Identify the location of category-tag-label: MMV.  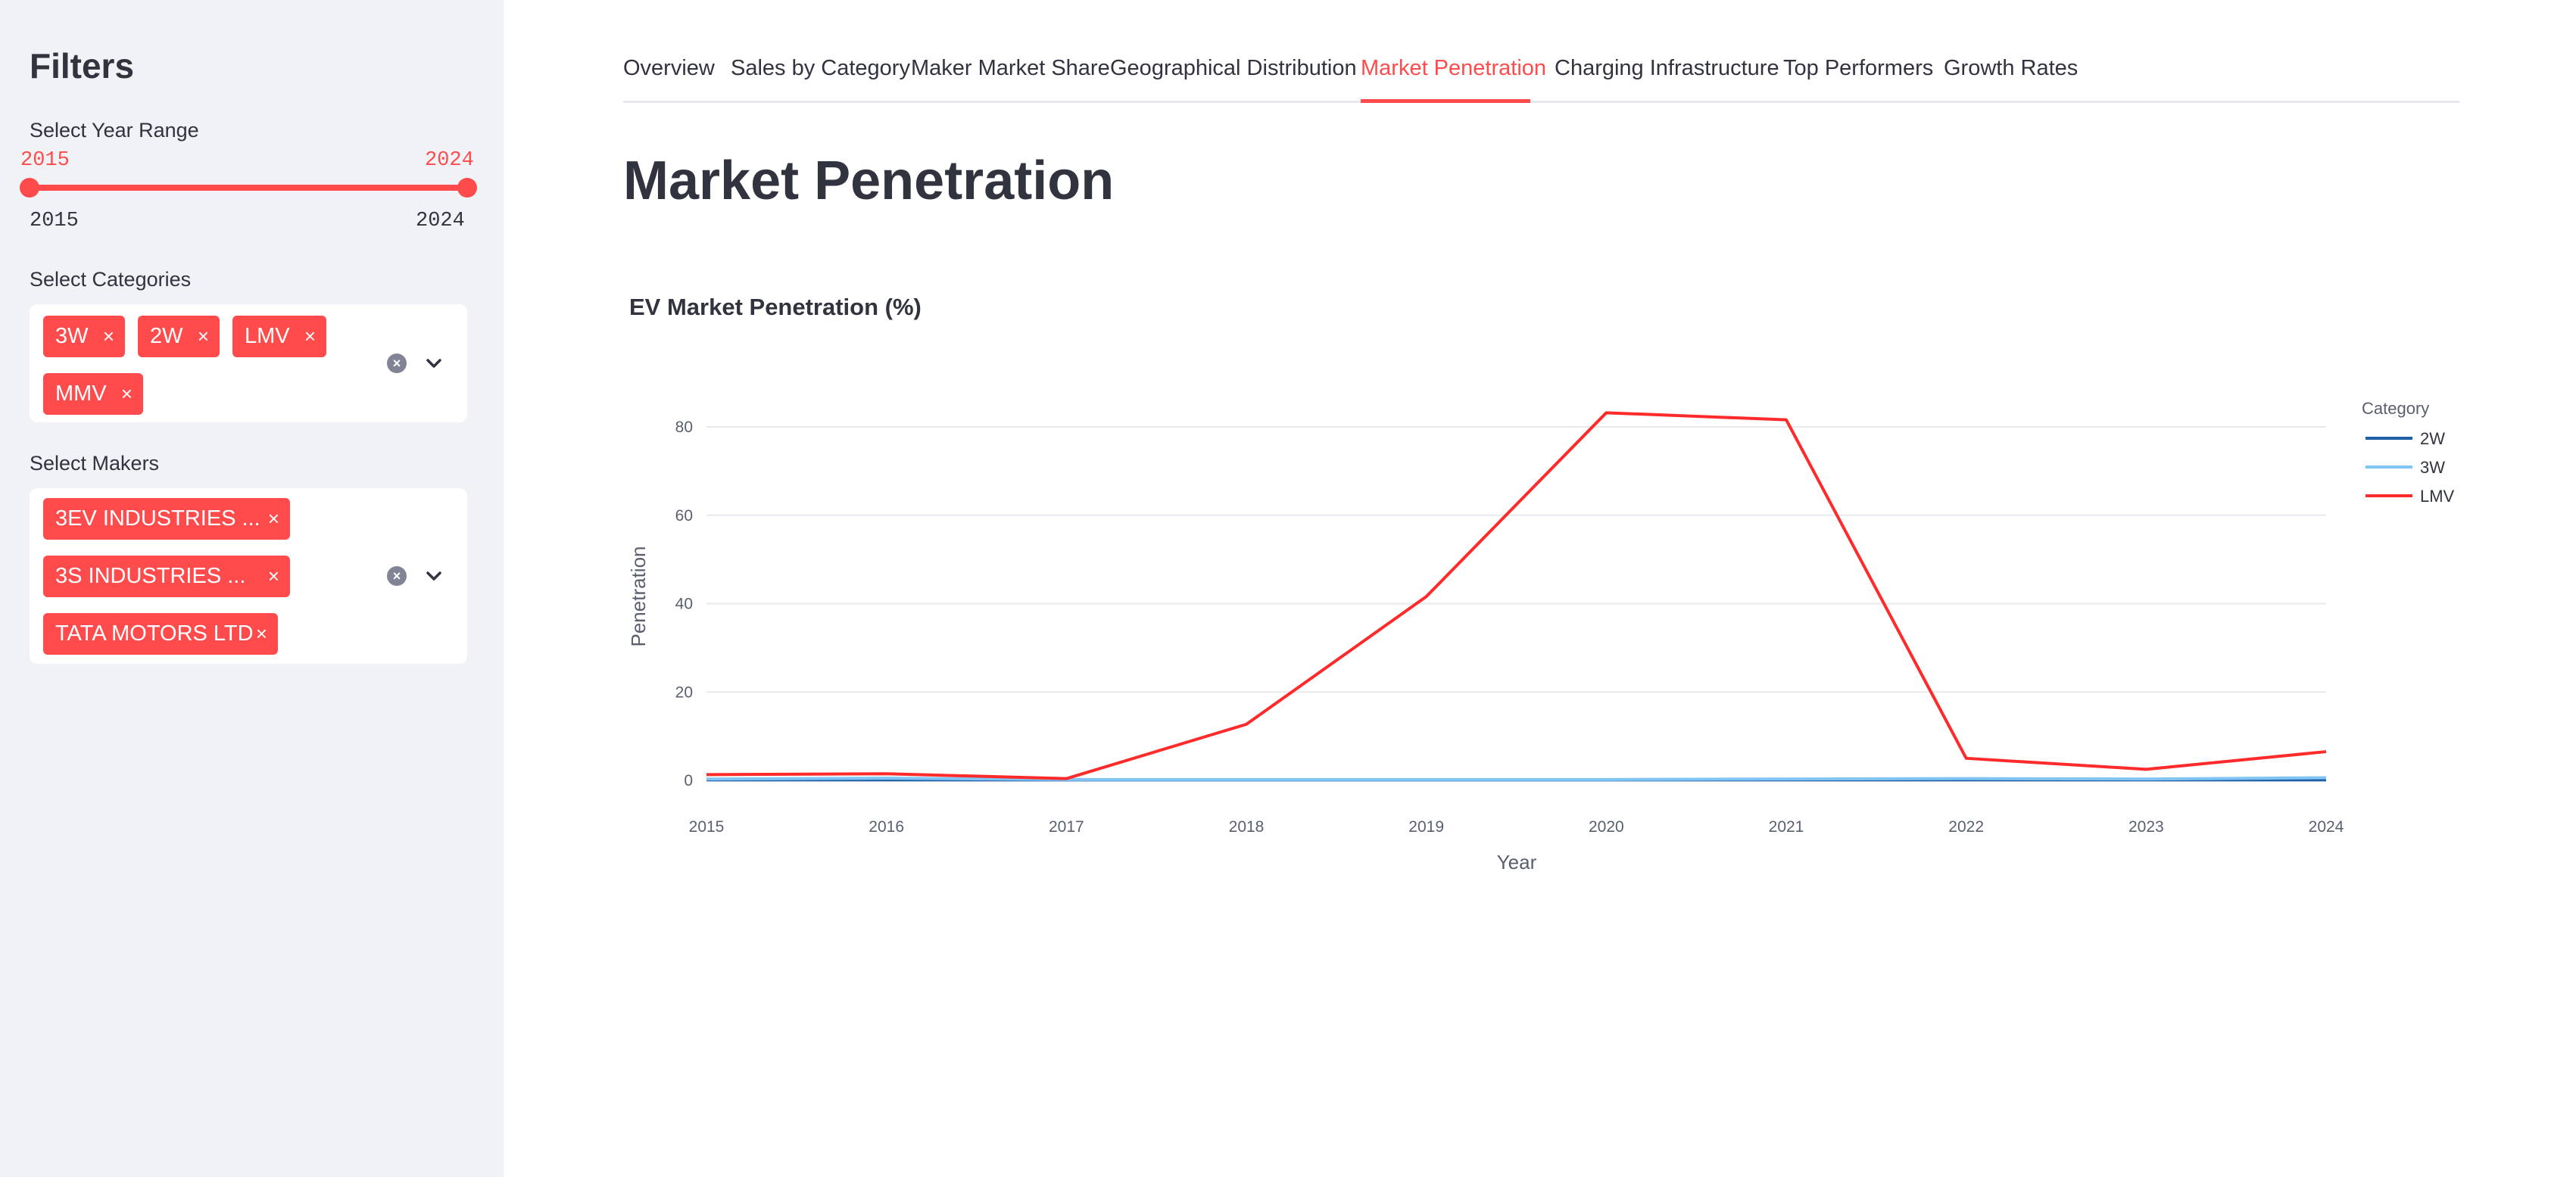
(81, 393).